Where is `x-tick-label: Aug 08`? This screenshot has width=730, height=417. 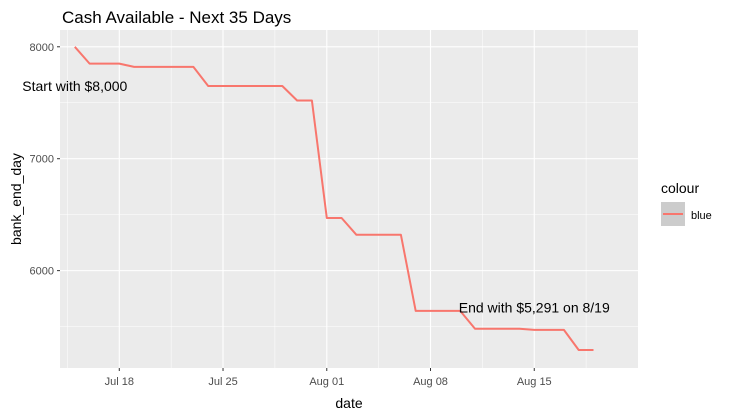
x-tick-label: Aug 08 is located at coordinates (430, 382).